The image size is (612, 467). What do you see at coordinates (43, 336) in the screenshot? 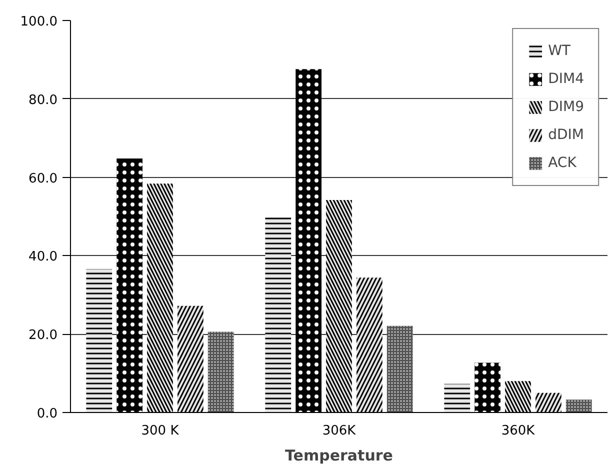
I see `y-tick-label: 20.0` at bounding box center [43, 336].